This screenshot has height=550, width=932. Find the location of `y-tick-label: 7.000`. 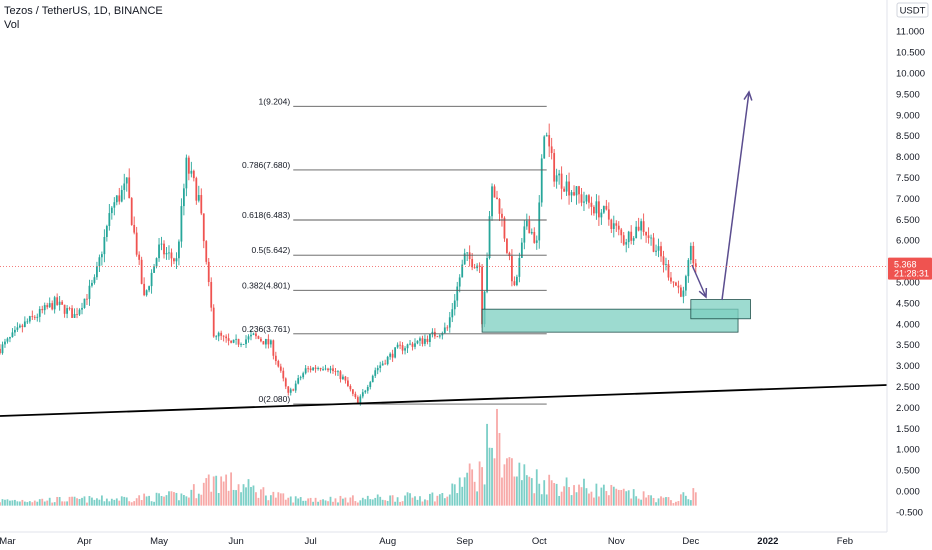

y-tick-label: 7.000 is located at coordinates (908, 199).